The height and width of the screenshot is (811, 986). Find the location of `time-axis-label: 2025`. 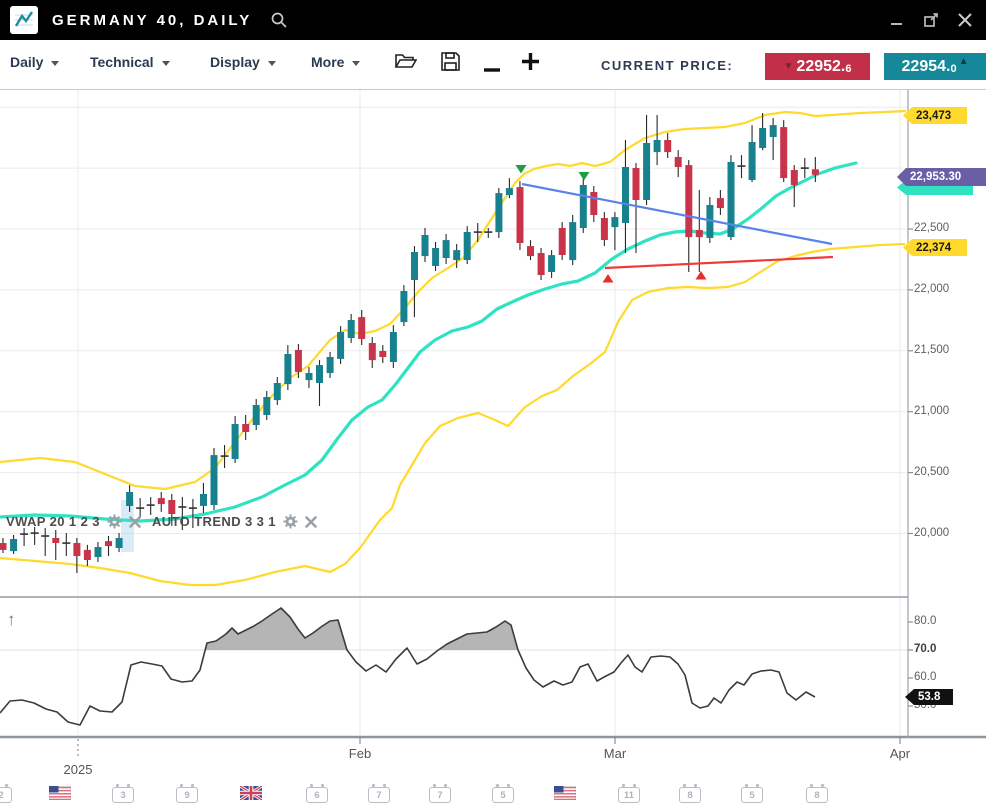

time-axis-label: 2025 is located at coordinates (78, 769).